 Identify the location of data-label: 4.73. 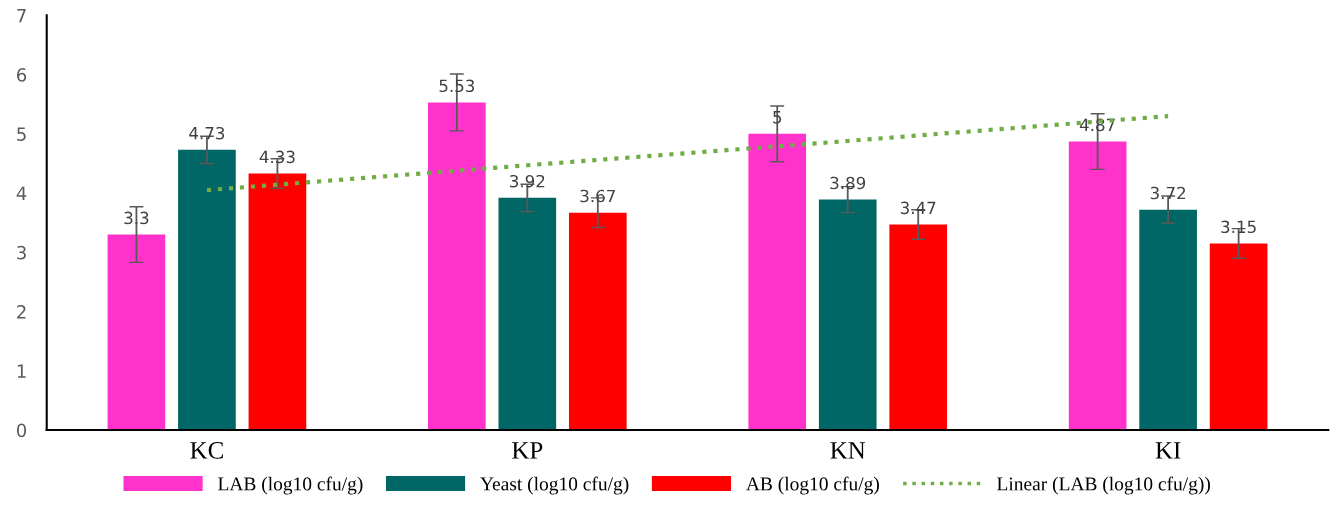
(207, 133).